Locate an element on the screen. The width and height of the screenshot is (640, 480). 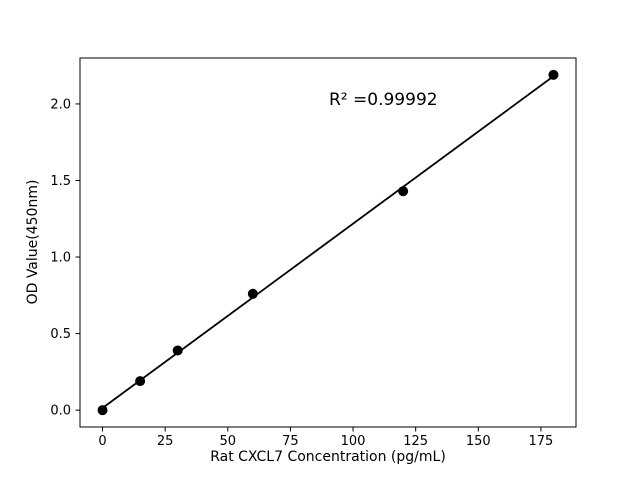
r-squared-annotation: R² =0.99992 is located at coordinates (383, 100).